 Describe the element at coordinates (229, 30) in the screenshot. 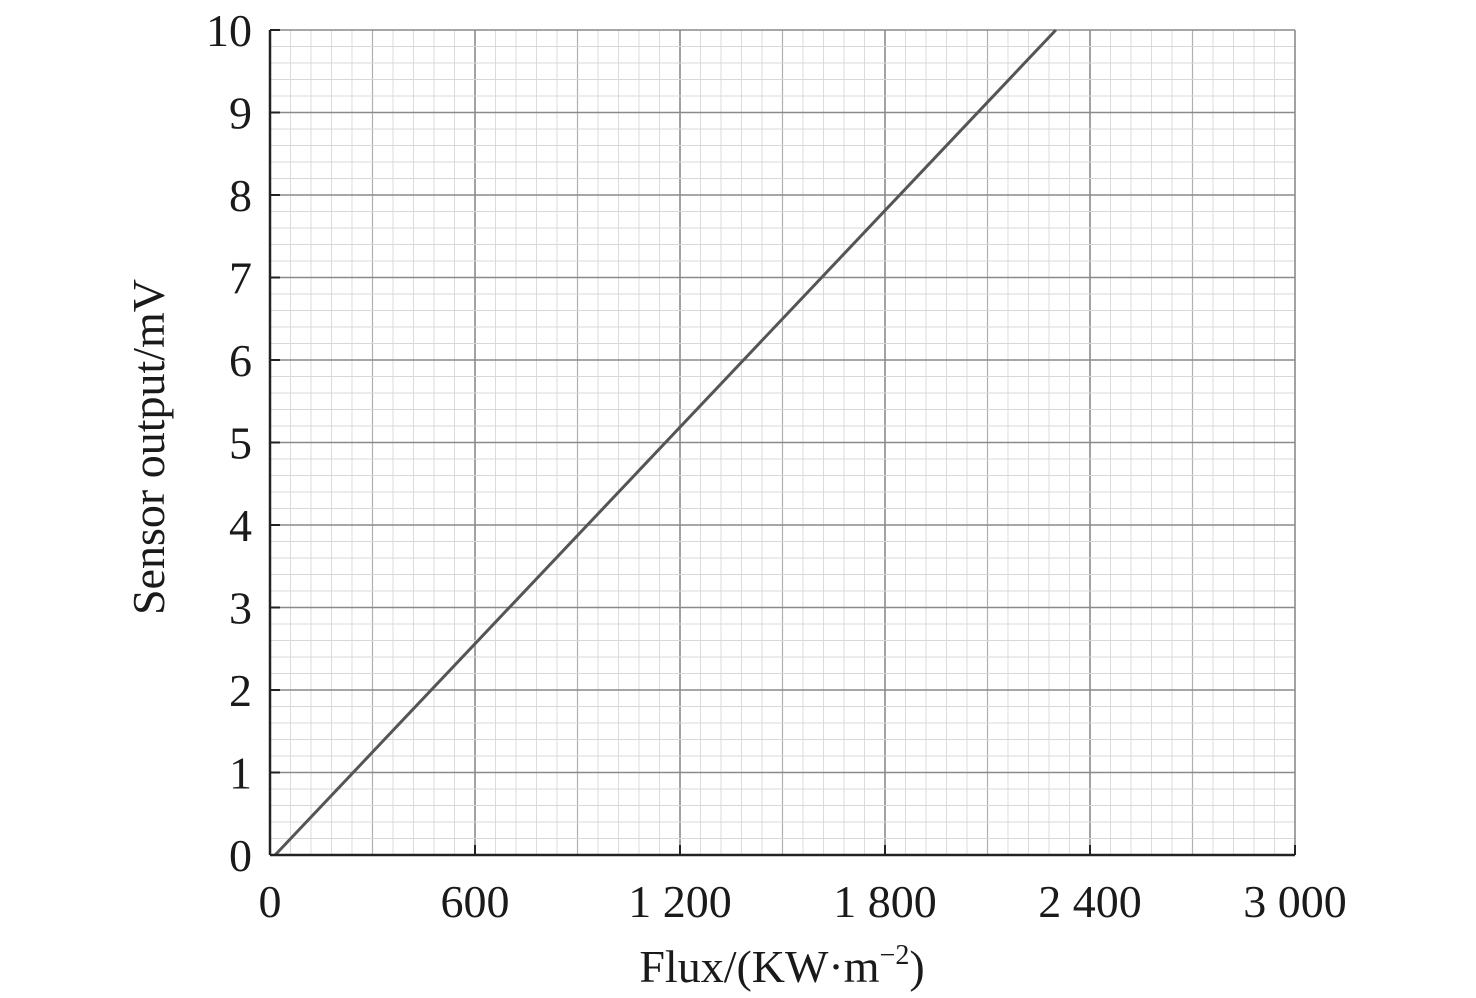

I see `y-tick-label: 10` at that location.